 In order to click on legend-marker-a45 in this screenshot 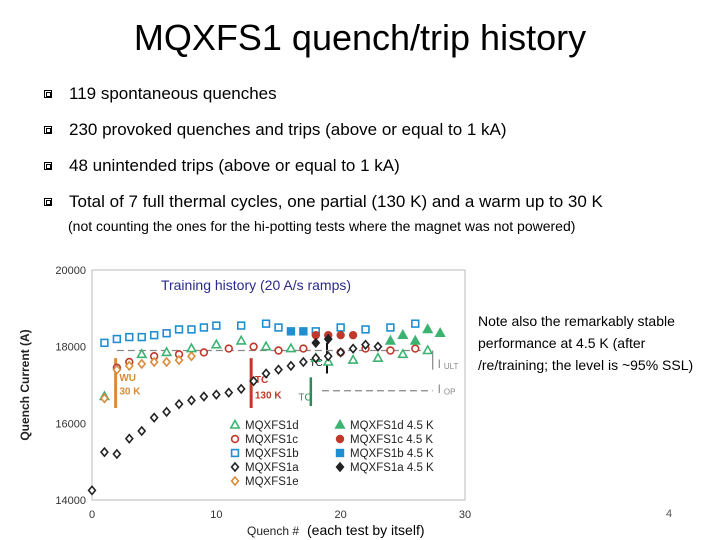, I will do `click(340, 467)`.